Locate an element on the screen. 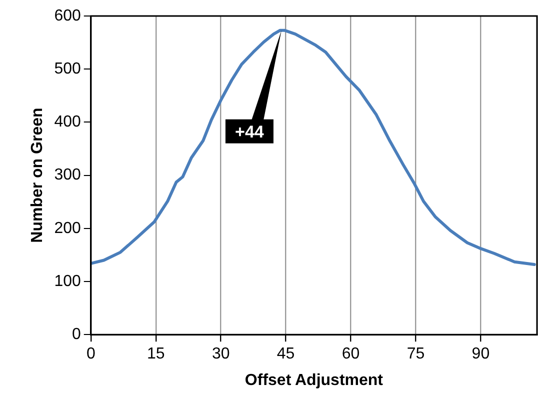  x-tick-label: 60 is located at coordinates (351, 354).